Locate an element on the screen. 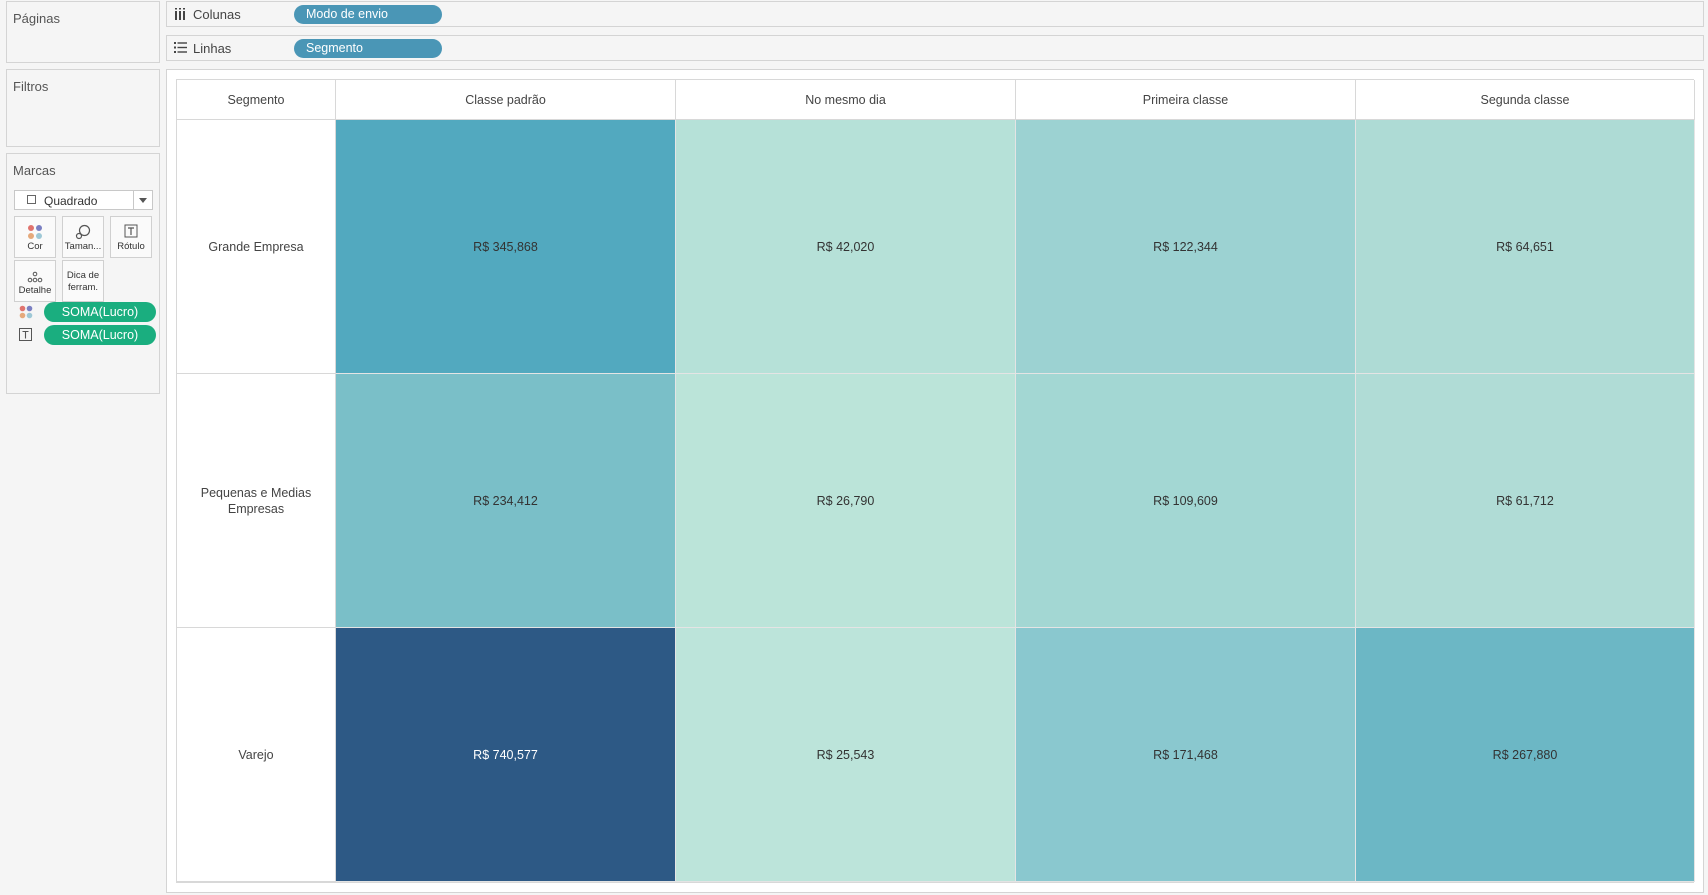 This screenshot has width=1708, height=895. columns-field-pill: Modo de envio is located at coordinates (368, 14).